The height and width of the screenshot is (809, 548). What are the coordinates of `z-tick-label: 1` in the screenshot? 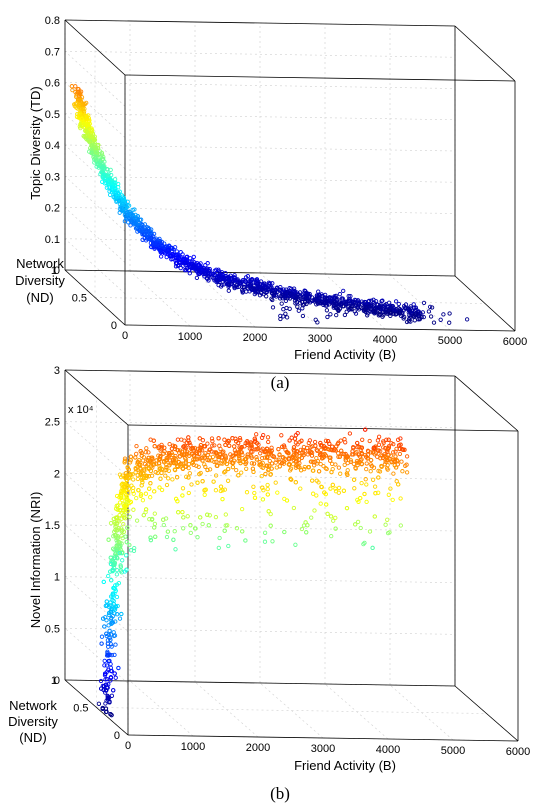 It's located at (57, 578).